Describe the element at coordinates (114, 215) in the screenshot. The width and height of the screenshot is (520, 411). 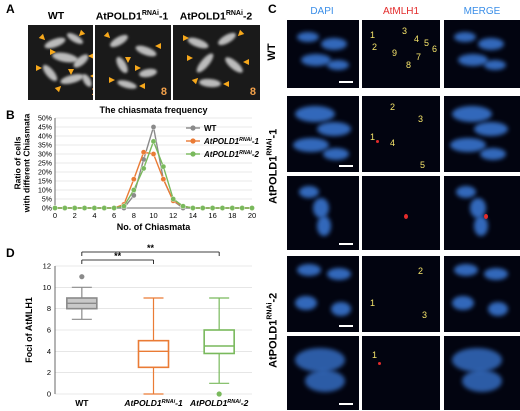
I see `x-tick-label: 6` at that location.